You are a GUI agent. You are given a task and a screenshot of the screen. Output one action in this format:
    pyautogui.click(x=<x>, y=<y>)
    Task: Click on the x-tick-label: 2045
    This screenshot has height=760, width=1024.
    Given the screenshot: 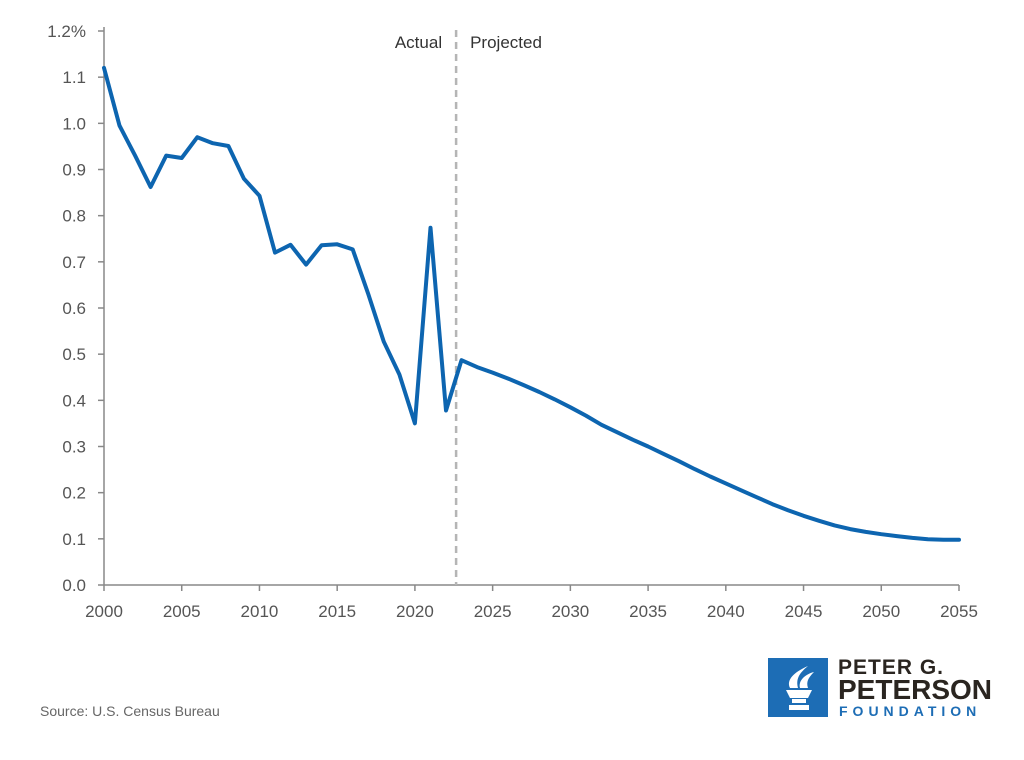 What is the action you would take?
    pyautogui.click(x=804, y=611)
    